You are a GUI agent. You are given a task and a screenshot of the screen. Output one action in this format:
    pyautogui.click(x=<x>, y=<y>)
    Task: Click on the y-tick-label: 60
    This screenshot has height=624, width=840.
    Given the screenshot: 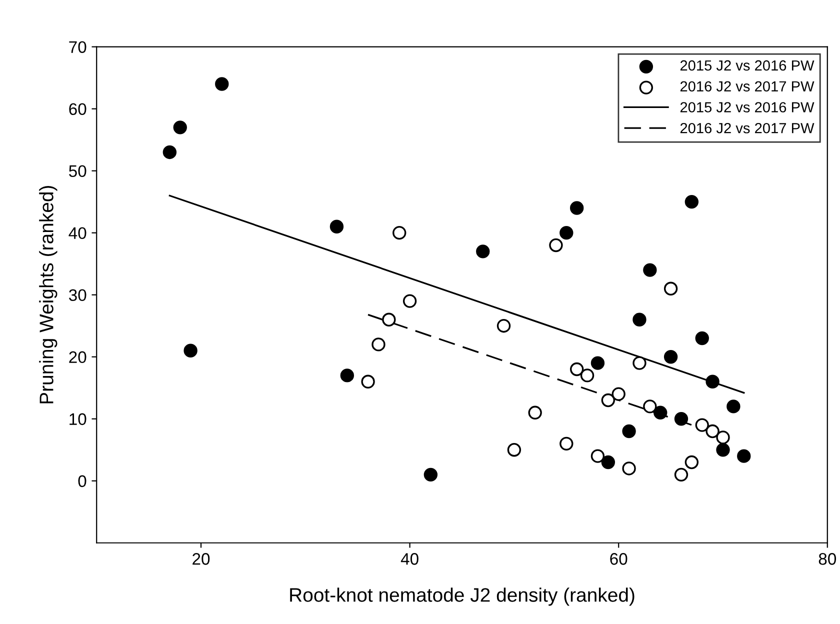 What is the action you would take?
    pyautogui.click(x=77, y=109)
    